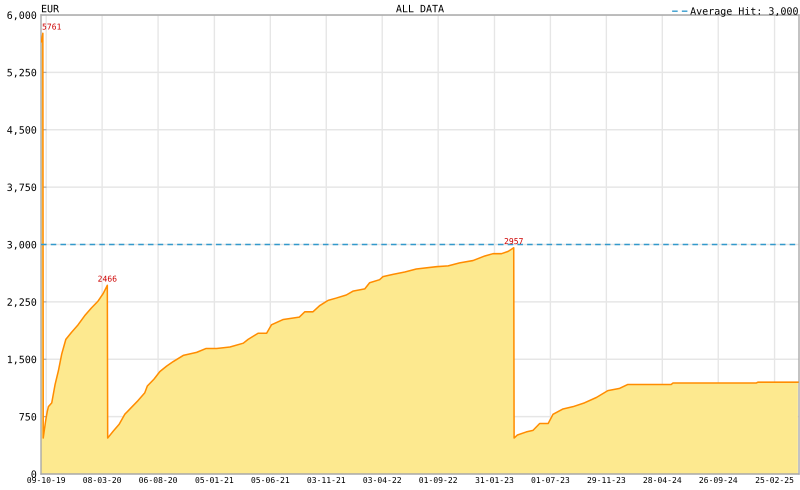  What do you see at coordinates (21, 245) in the screenshot?
I see `y-tick-label: 3,000` at bounding box center [21, 245].